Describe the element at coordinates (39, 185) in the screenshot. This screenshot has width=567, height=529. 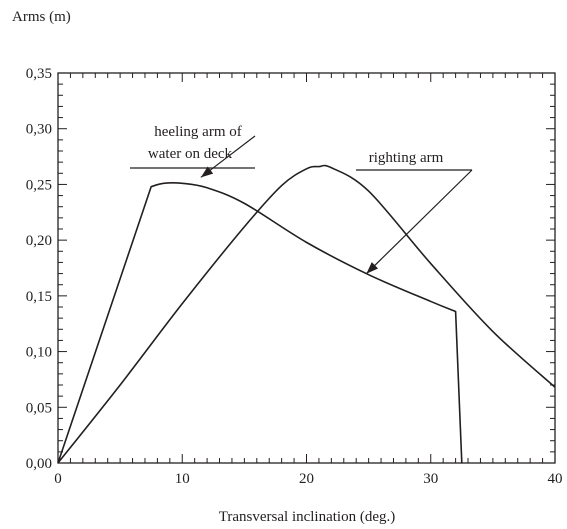
I see `y-tick-label: 0,25` at that location.